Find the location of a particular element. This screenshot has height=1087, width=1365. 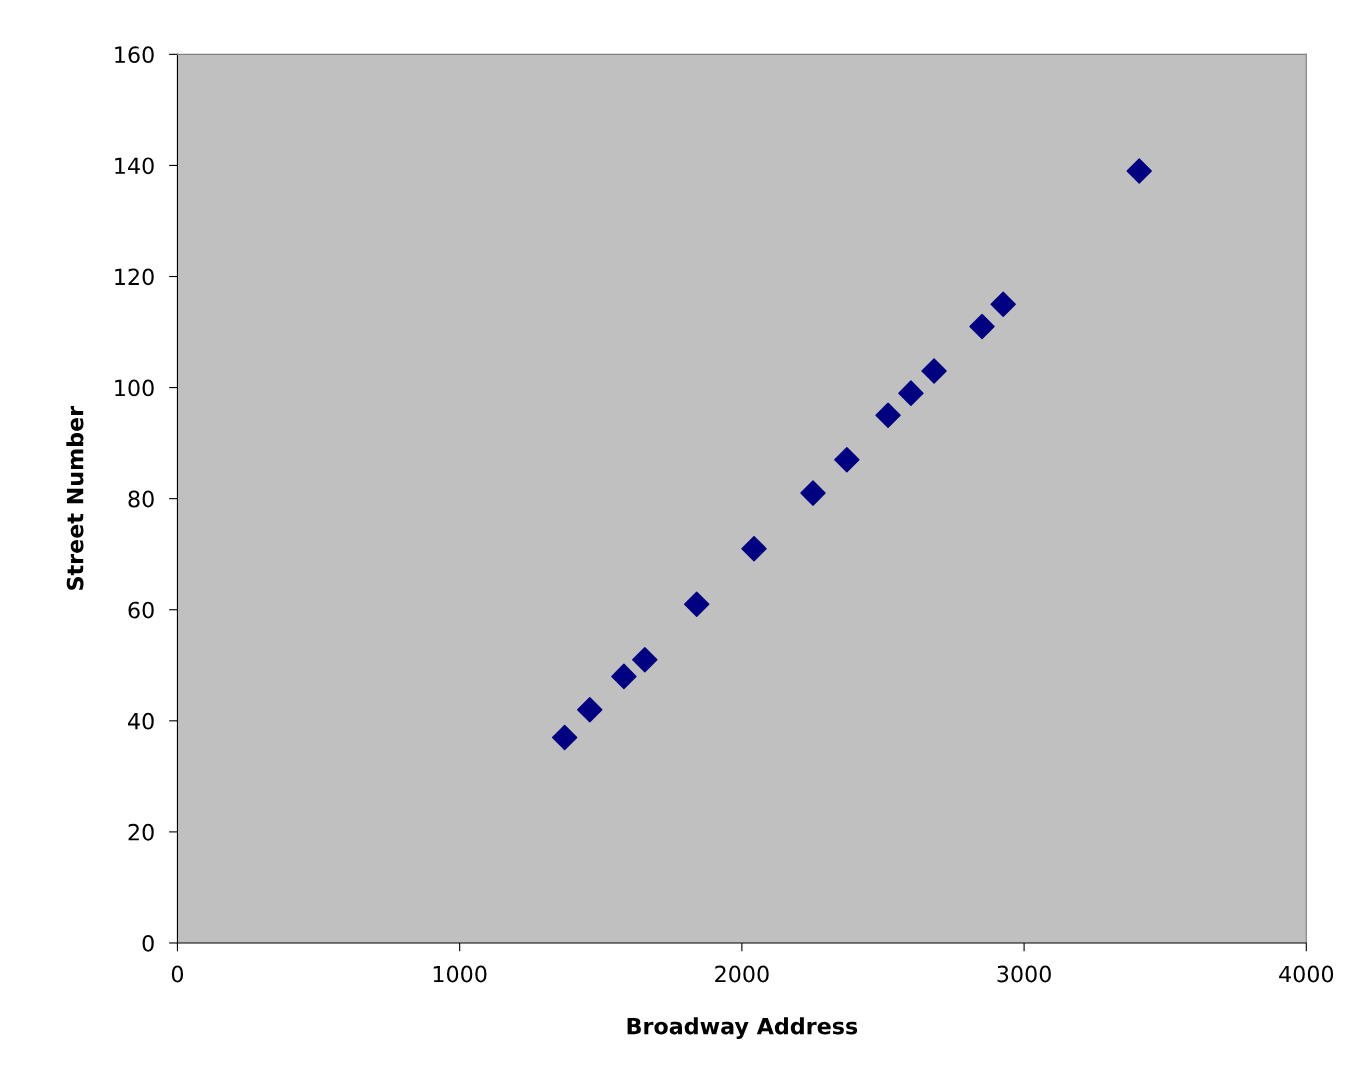

x-tick-label: 0 is located at coordinates (177, 974).